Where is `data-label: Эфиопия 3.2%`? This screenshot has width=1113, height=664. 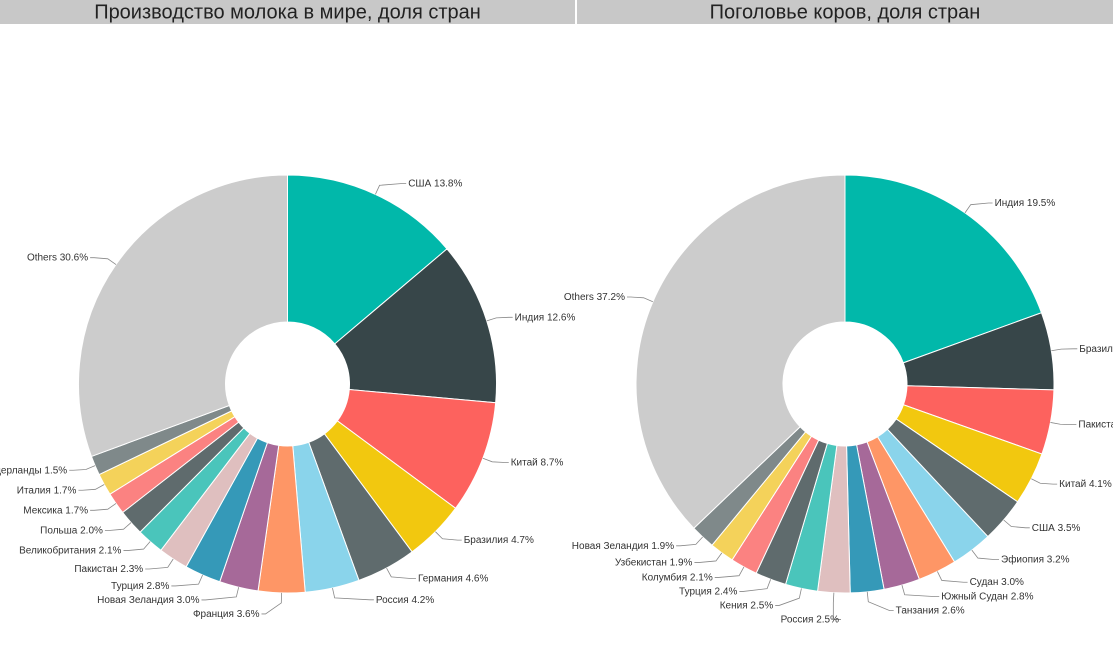 data-label: Эфиопия 3.2% is located at coordinates (1035, 559).